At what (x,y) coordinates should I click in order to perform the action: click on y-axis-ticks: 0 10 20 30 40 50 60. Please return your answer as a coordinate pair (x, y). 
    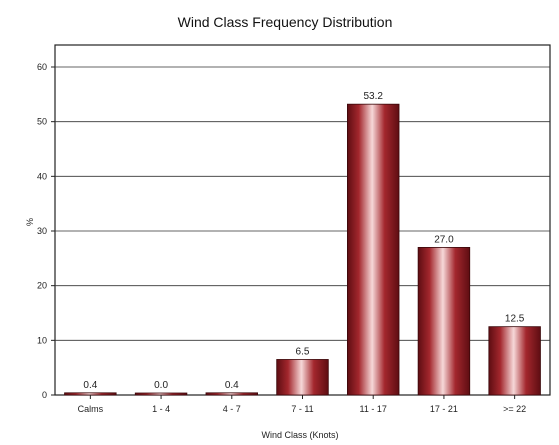
    Looking at the image, I should click on (46, 231).